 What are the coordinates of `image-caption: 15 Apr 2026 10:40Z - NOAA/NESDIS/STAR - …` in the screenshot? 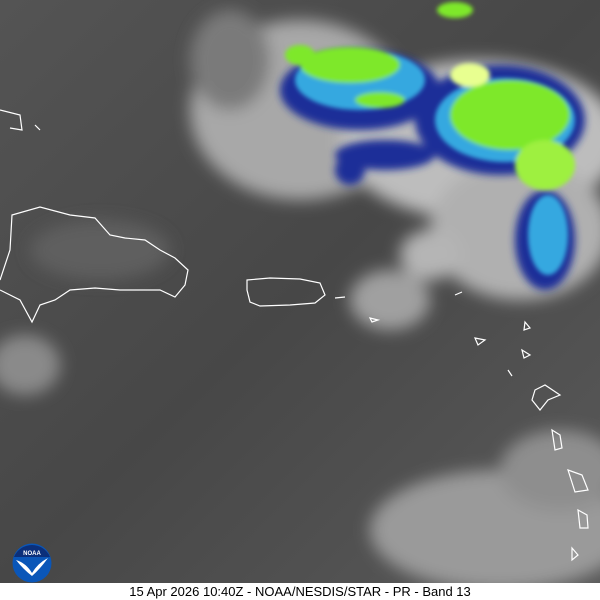 It's located at (300, 591).